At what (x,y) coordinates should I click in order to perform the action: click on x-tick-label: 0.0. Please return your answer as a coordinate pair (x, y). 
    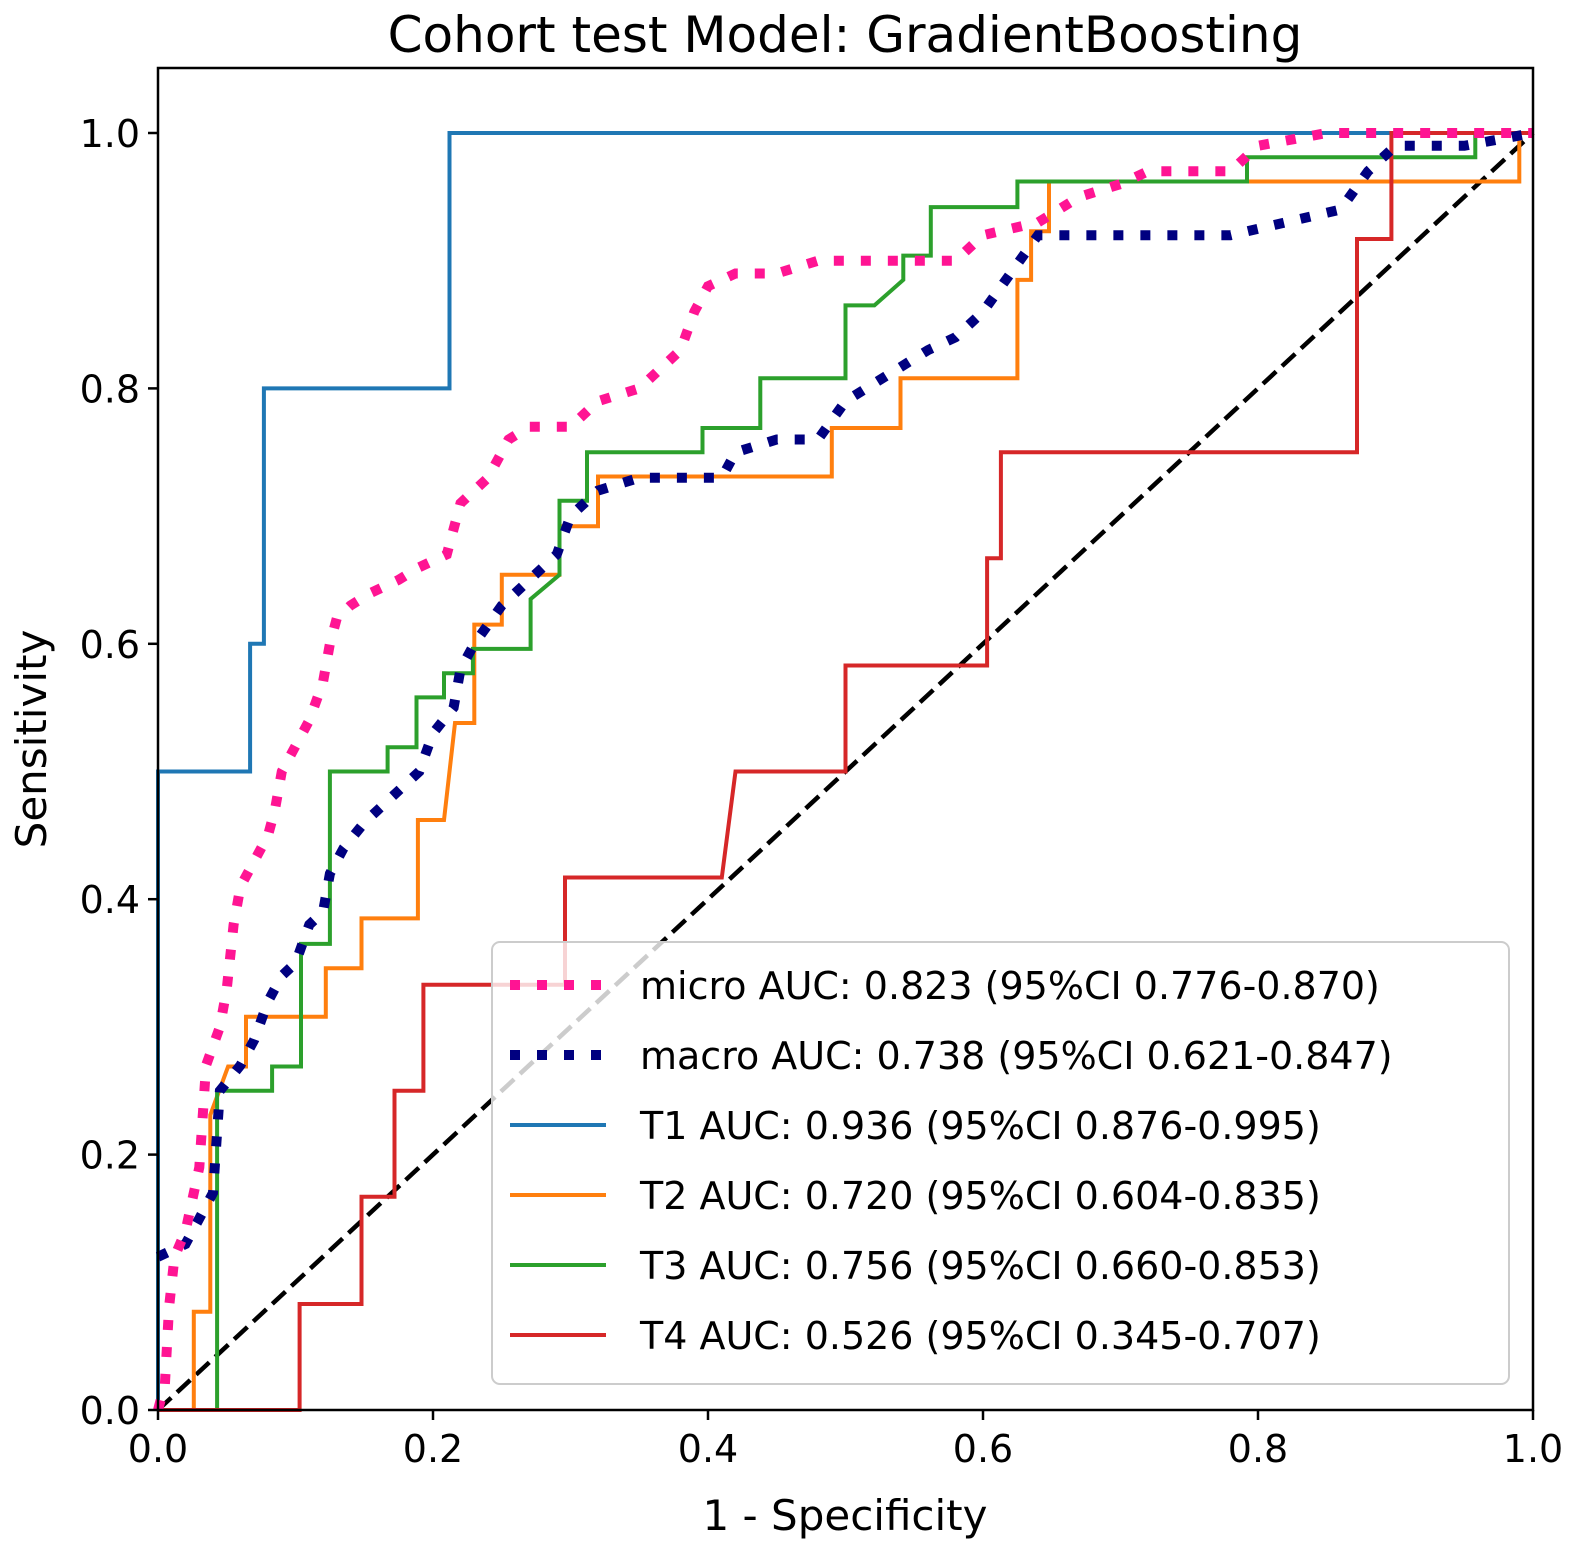
    Looking at the image, I should click on (158, 1449).